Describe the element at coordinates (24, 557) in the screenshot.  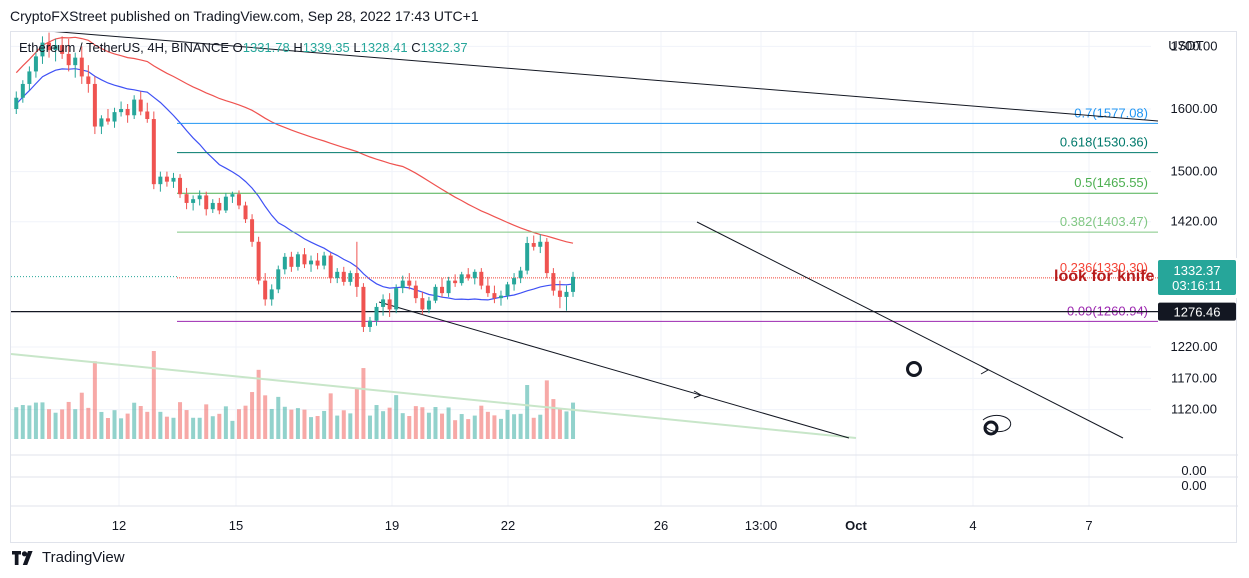
I see `tradingview-logo-icon` at that location.